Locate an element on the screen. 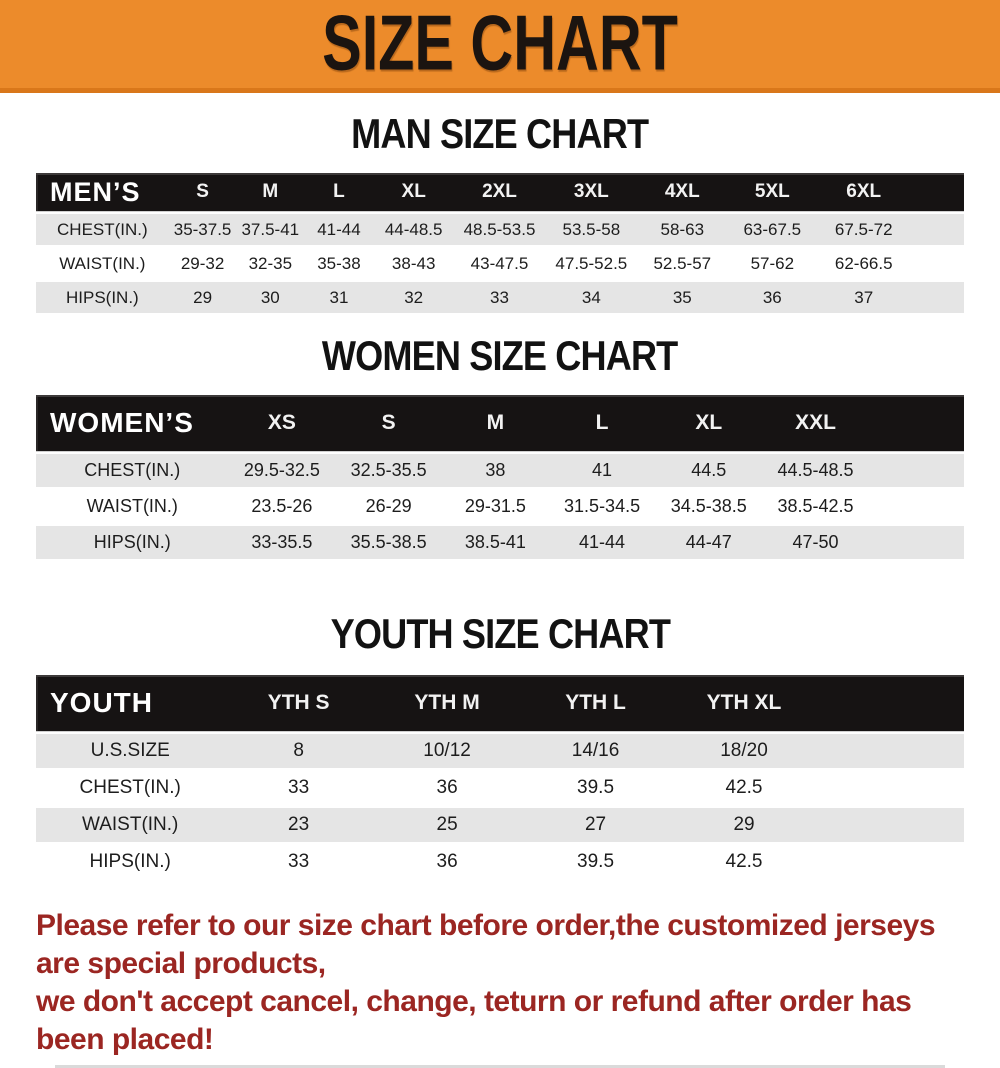 The image size is (1000, 1068). table-cell: 35.5-38.5 is located at coordinates (388, 542).